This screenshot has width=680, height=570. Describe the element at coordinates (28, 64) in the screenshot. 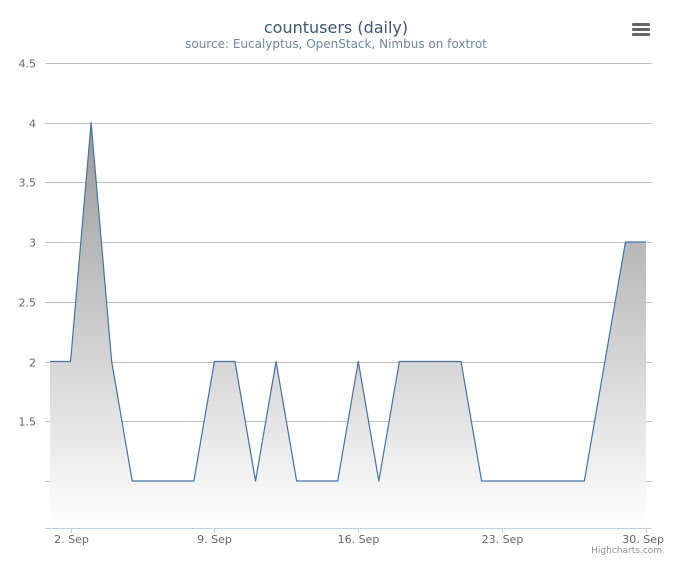

I see `y-tick-label: 4.5` at that location.